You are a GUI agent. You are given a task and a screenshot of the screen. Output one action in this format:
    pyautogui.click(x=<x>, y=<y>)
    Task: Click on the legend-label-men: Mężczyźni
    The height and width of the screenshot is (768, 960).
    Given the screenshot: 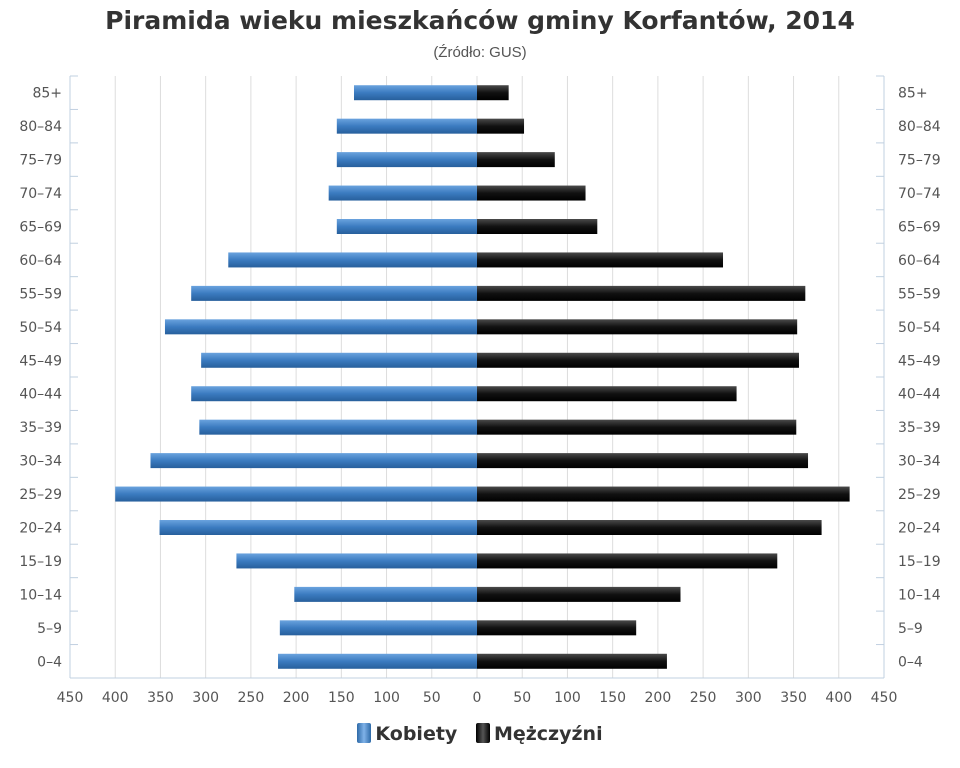 What is the action you would take?
    pyautogui.click(x=548, y=733)
    